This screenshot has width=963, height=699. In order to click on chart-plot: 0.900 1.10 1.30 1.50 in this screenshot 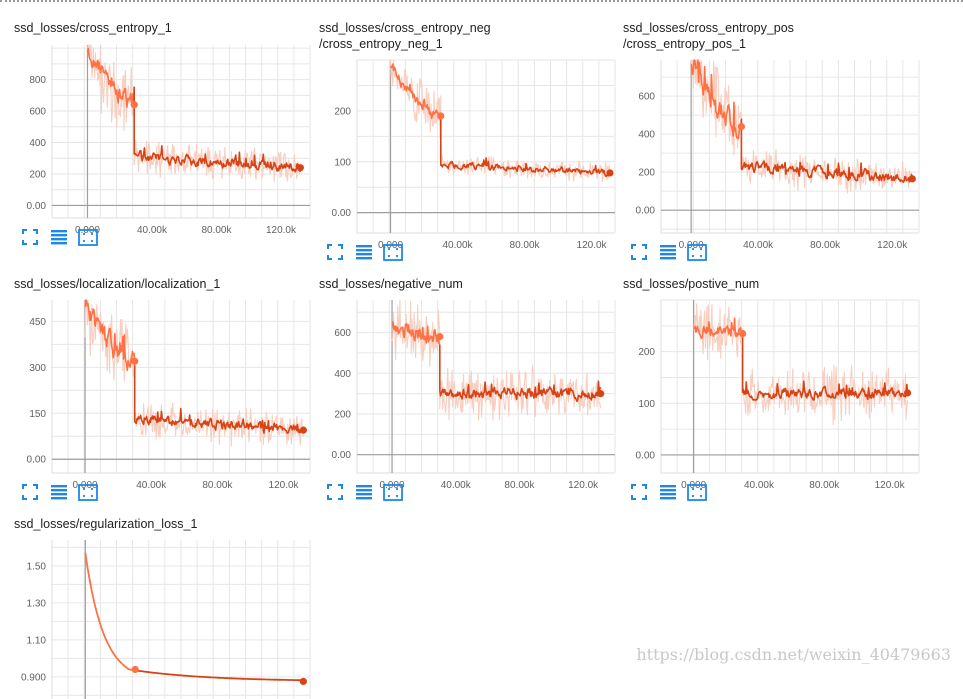, I will do `click(162, 619)`.